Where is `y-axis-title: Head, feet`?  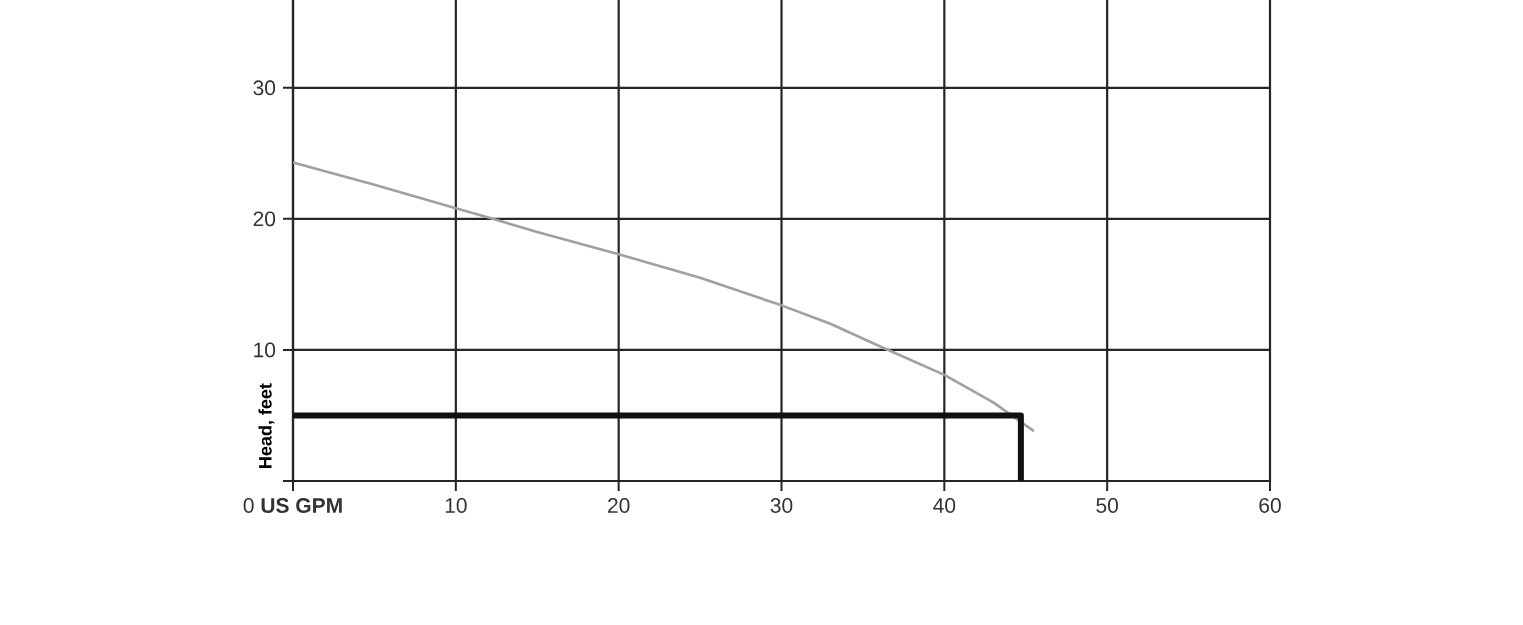 y-axis-title: Head, feet is located at coordinates (266, 425).